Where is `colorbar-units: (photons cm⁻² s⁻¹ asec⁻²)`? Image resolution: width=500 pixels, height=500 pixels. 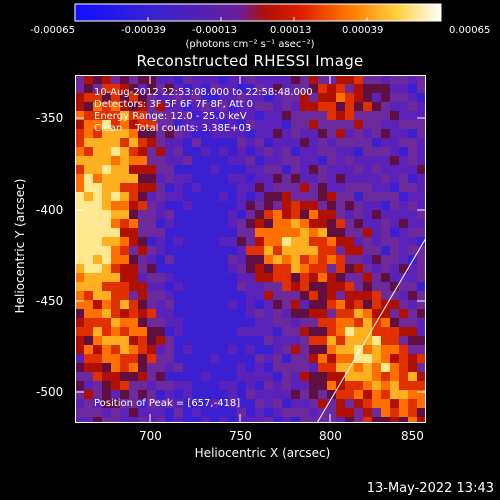 colorbar-units: (photons cm⁻² s⁻¹ asec⁻²) is located at coordinates (250, 44).